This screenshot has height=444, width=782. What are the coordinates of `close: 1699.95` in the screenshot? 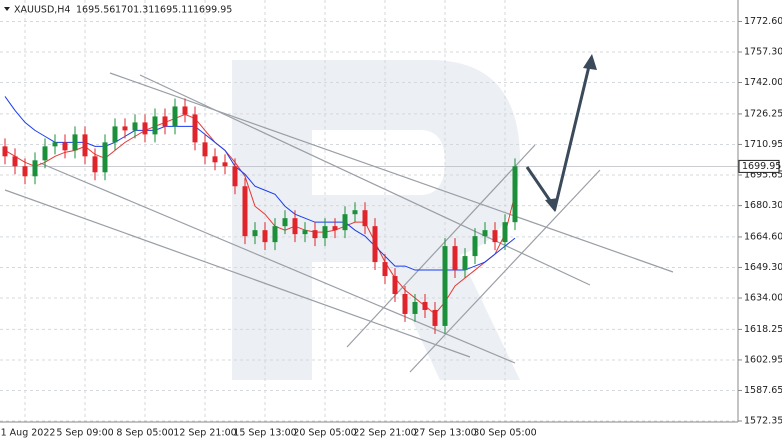 It's located at (212, 10).